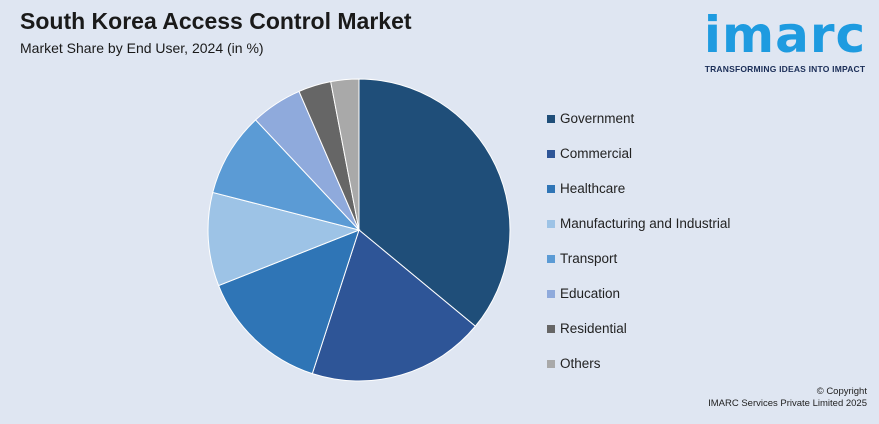 Image resolution: width=879 pixels, height=424 pixels. What do you see at coordinates (593, 328) in the screenshot?
I see `legend-label: Residential` at bounding box center [593, 328].